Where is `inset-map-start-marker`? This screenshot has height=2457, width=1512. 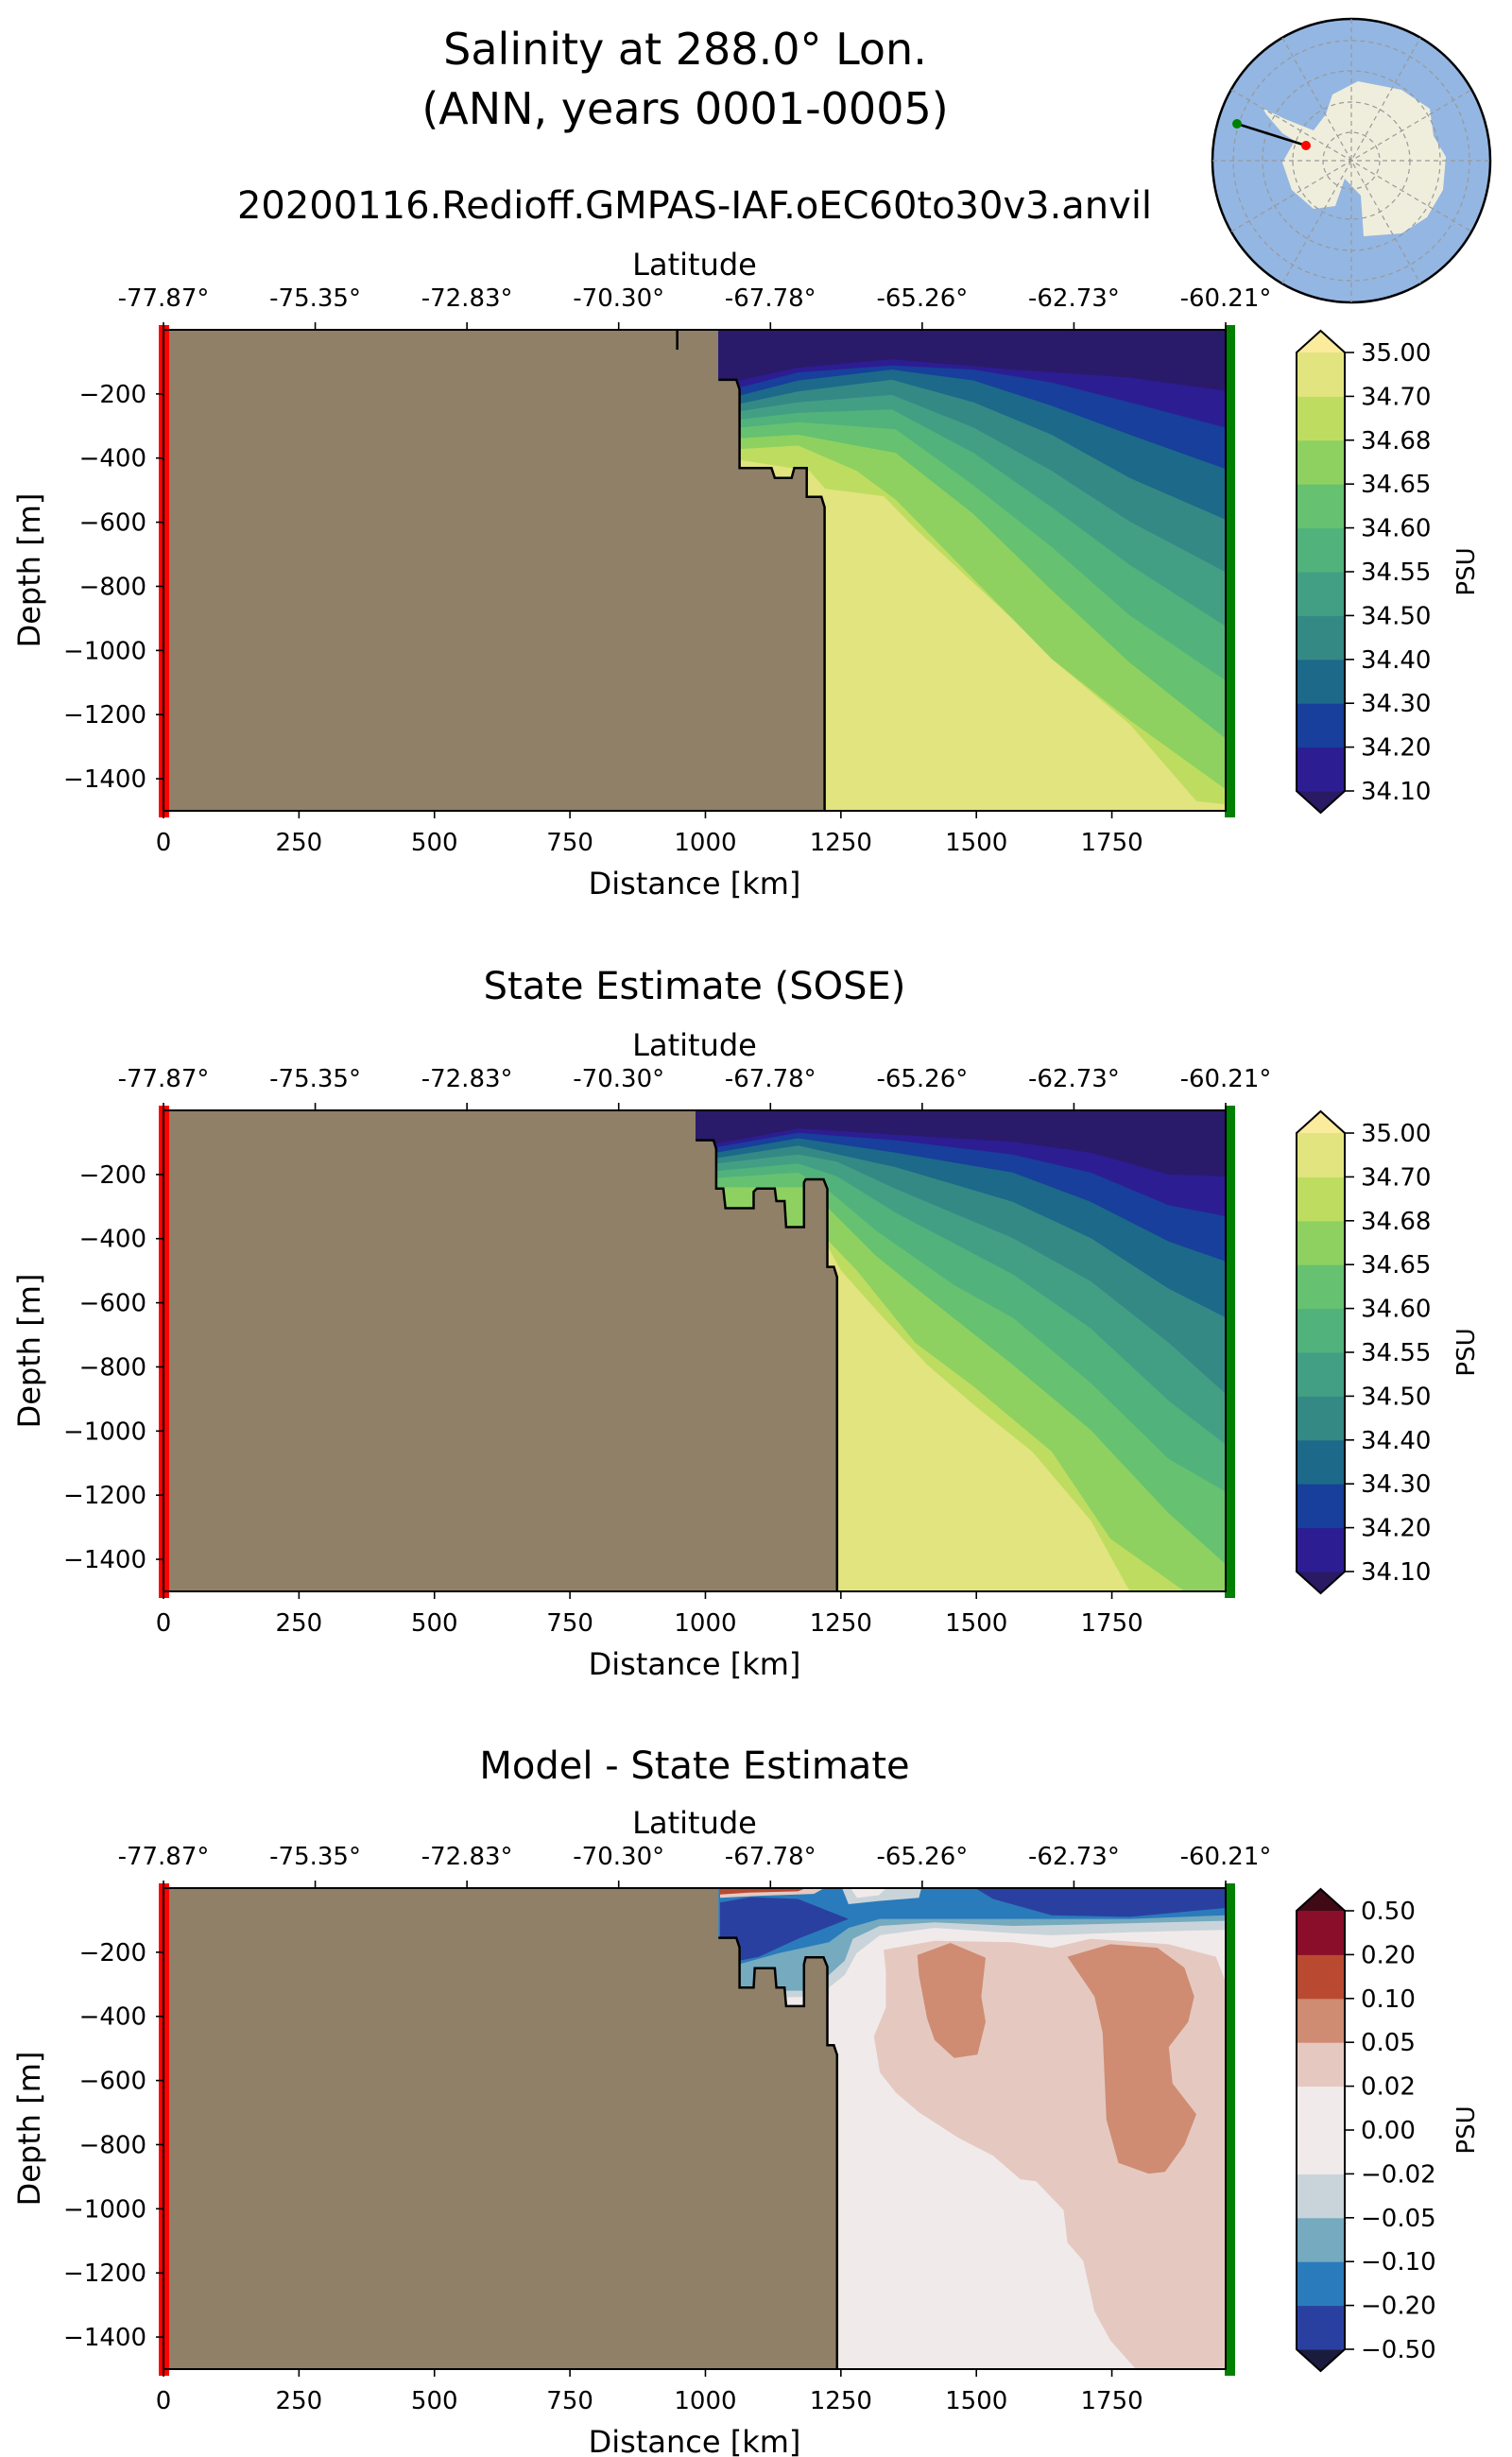 inset-map-start-marker is located at coordinates (1237, 124).